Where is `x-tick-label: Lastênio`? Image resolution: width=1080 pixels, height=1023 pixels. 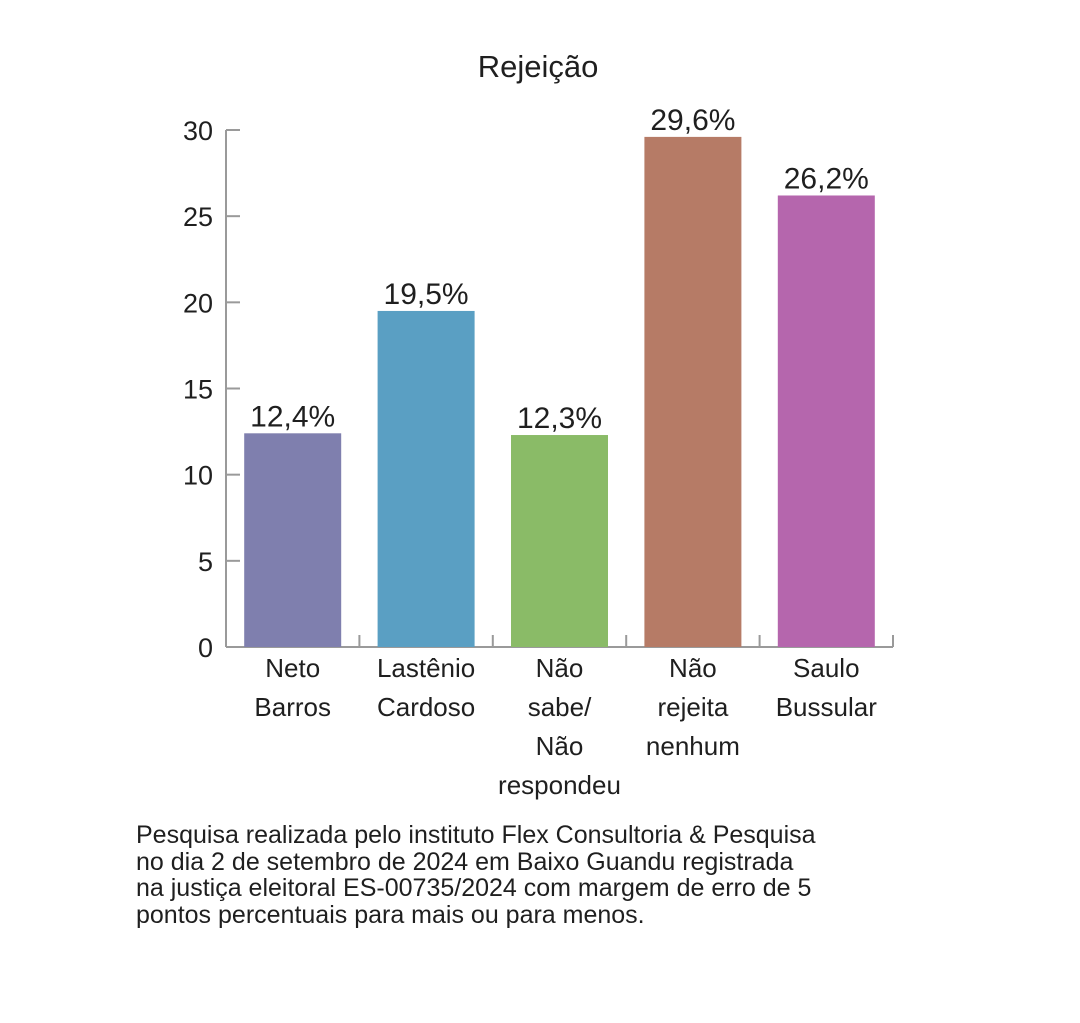
x-tick-label: Lastênio is located at coordinates (426, 668).